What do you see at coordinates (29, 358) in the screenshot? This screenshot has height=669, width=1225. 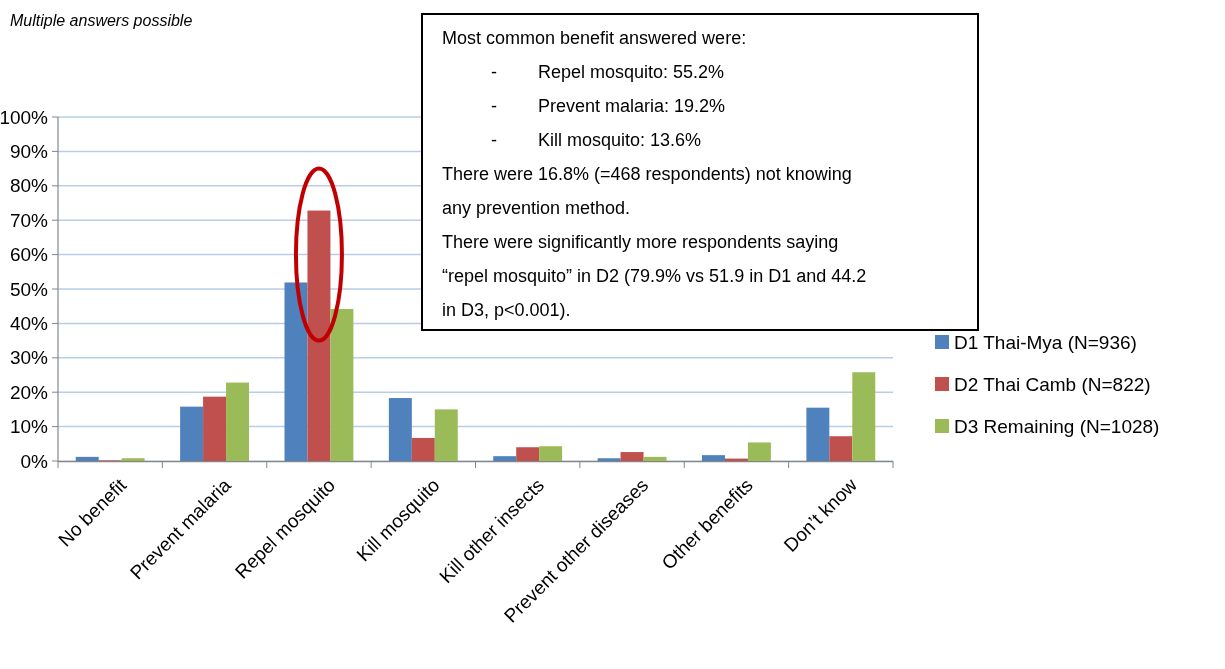 I see `y-tick-label: 30%` at bounding box center [29, 358].